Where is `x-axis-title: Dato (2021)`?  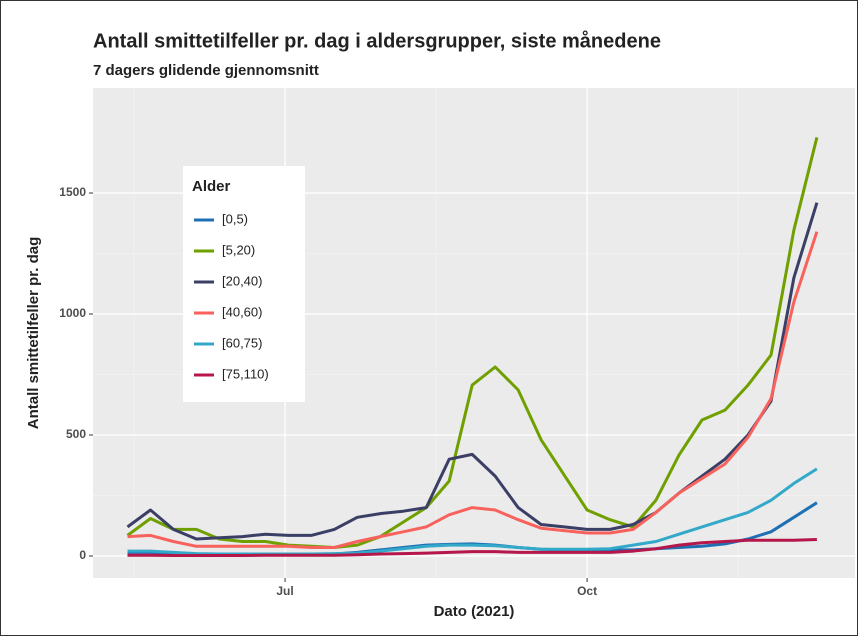 x-axis-title: Dato (2021) is located at coordinates (474, 611).